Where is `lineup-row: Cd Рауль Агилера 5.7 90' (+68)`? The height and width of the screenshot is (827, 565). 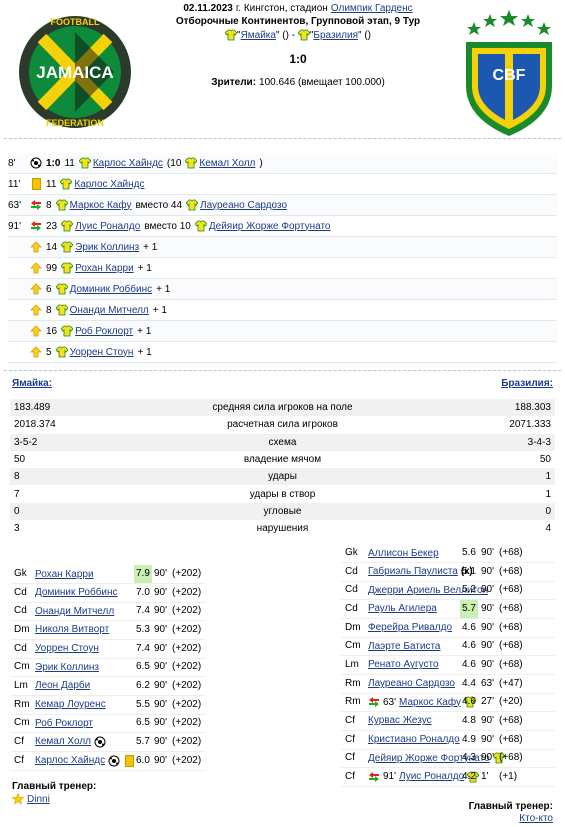 lineup-row: Cd Рауль Агилера 5.7 90' (+68) is located at coordinates (448, 609).